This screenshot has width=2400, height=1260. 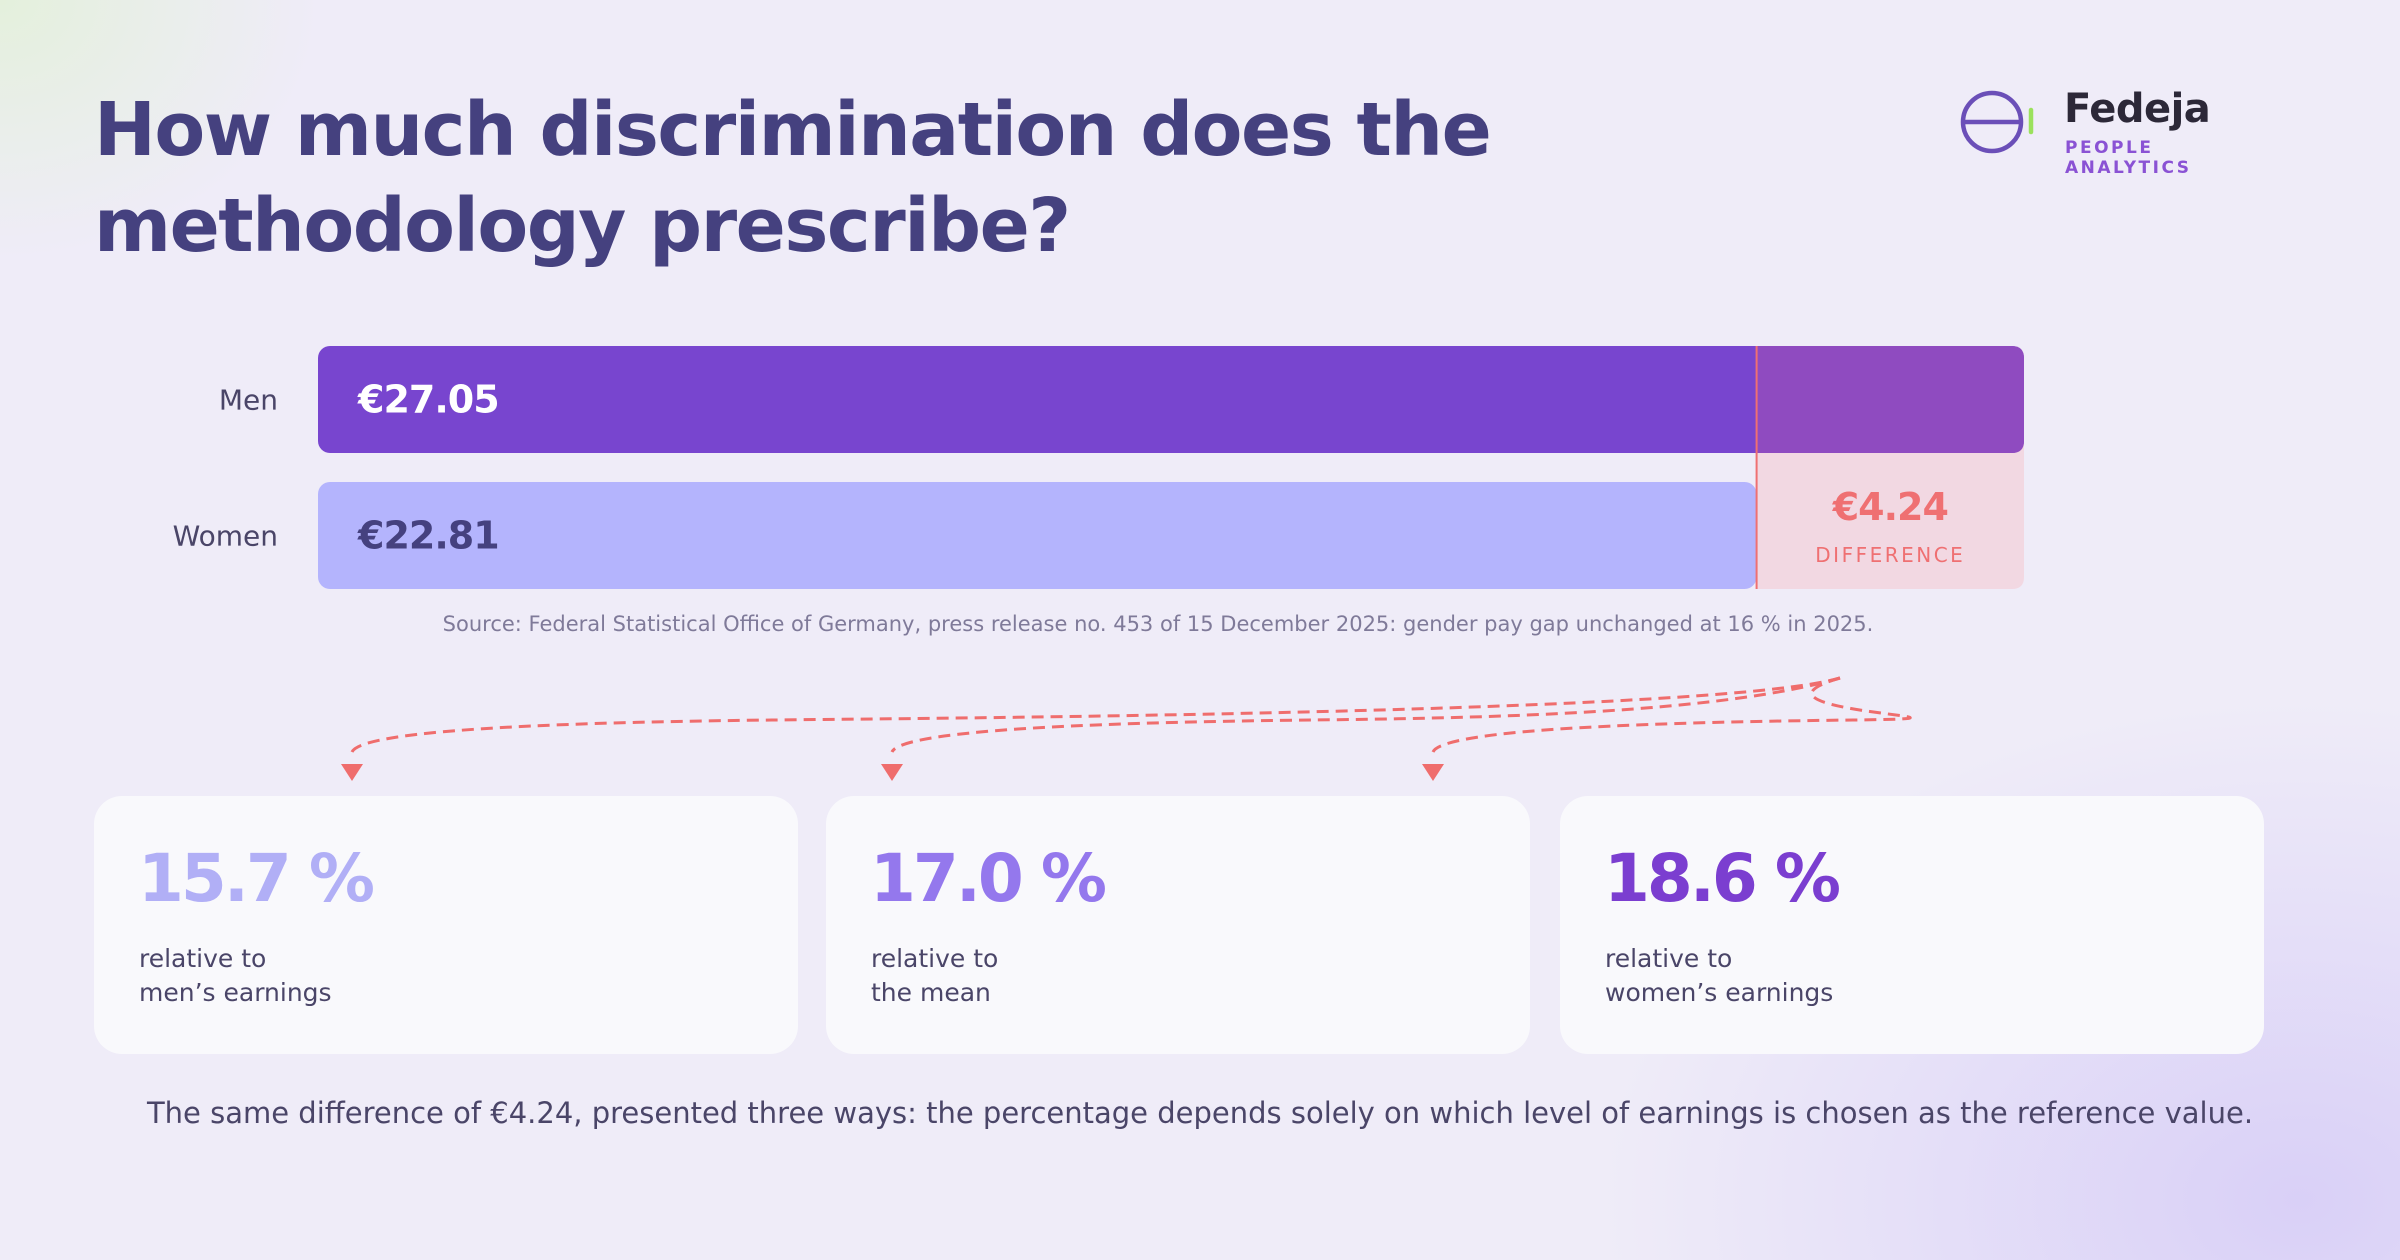 I want to click on logo-tagline: PEOPLE ANALYTICS, so click(x=2128, y=158).